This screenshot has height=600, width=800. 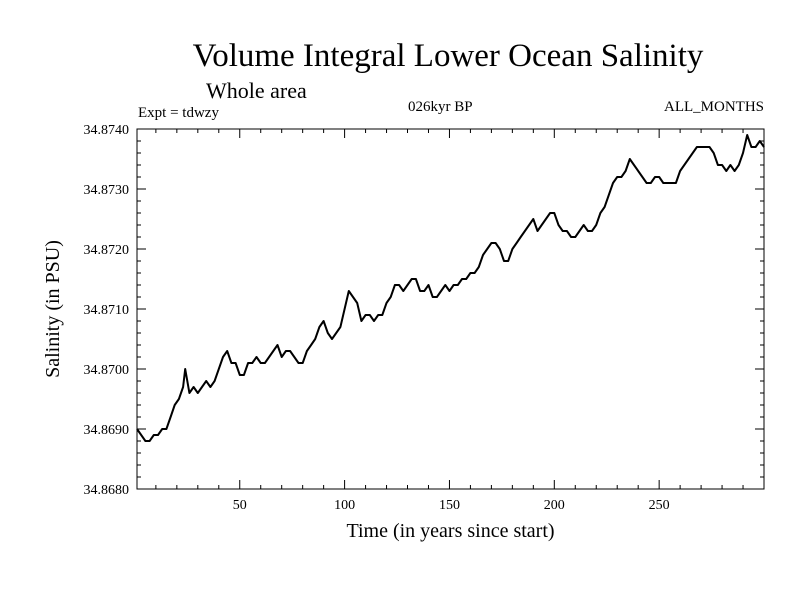 I want to click on y-tick-label: 34.8720, so click(x=107, y=250).